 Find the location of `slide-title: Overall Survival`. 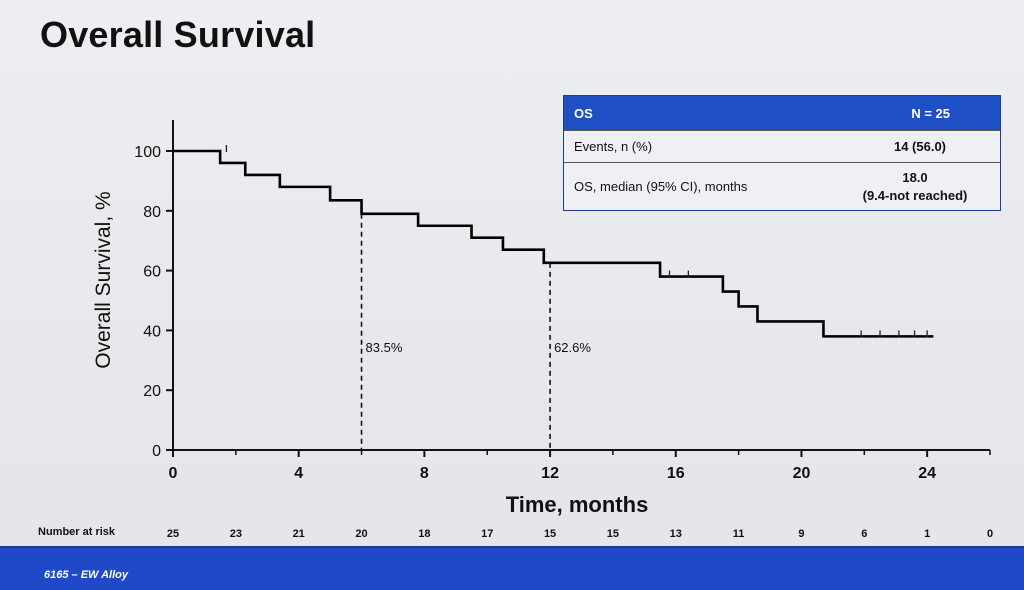

slide-title: Overall Survival is located at coordinates (178, 34).